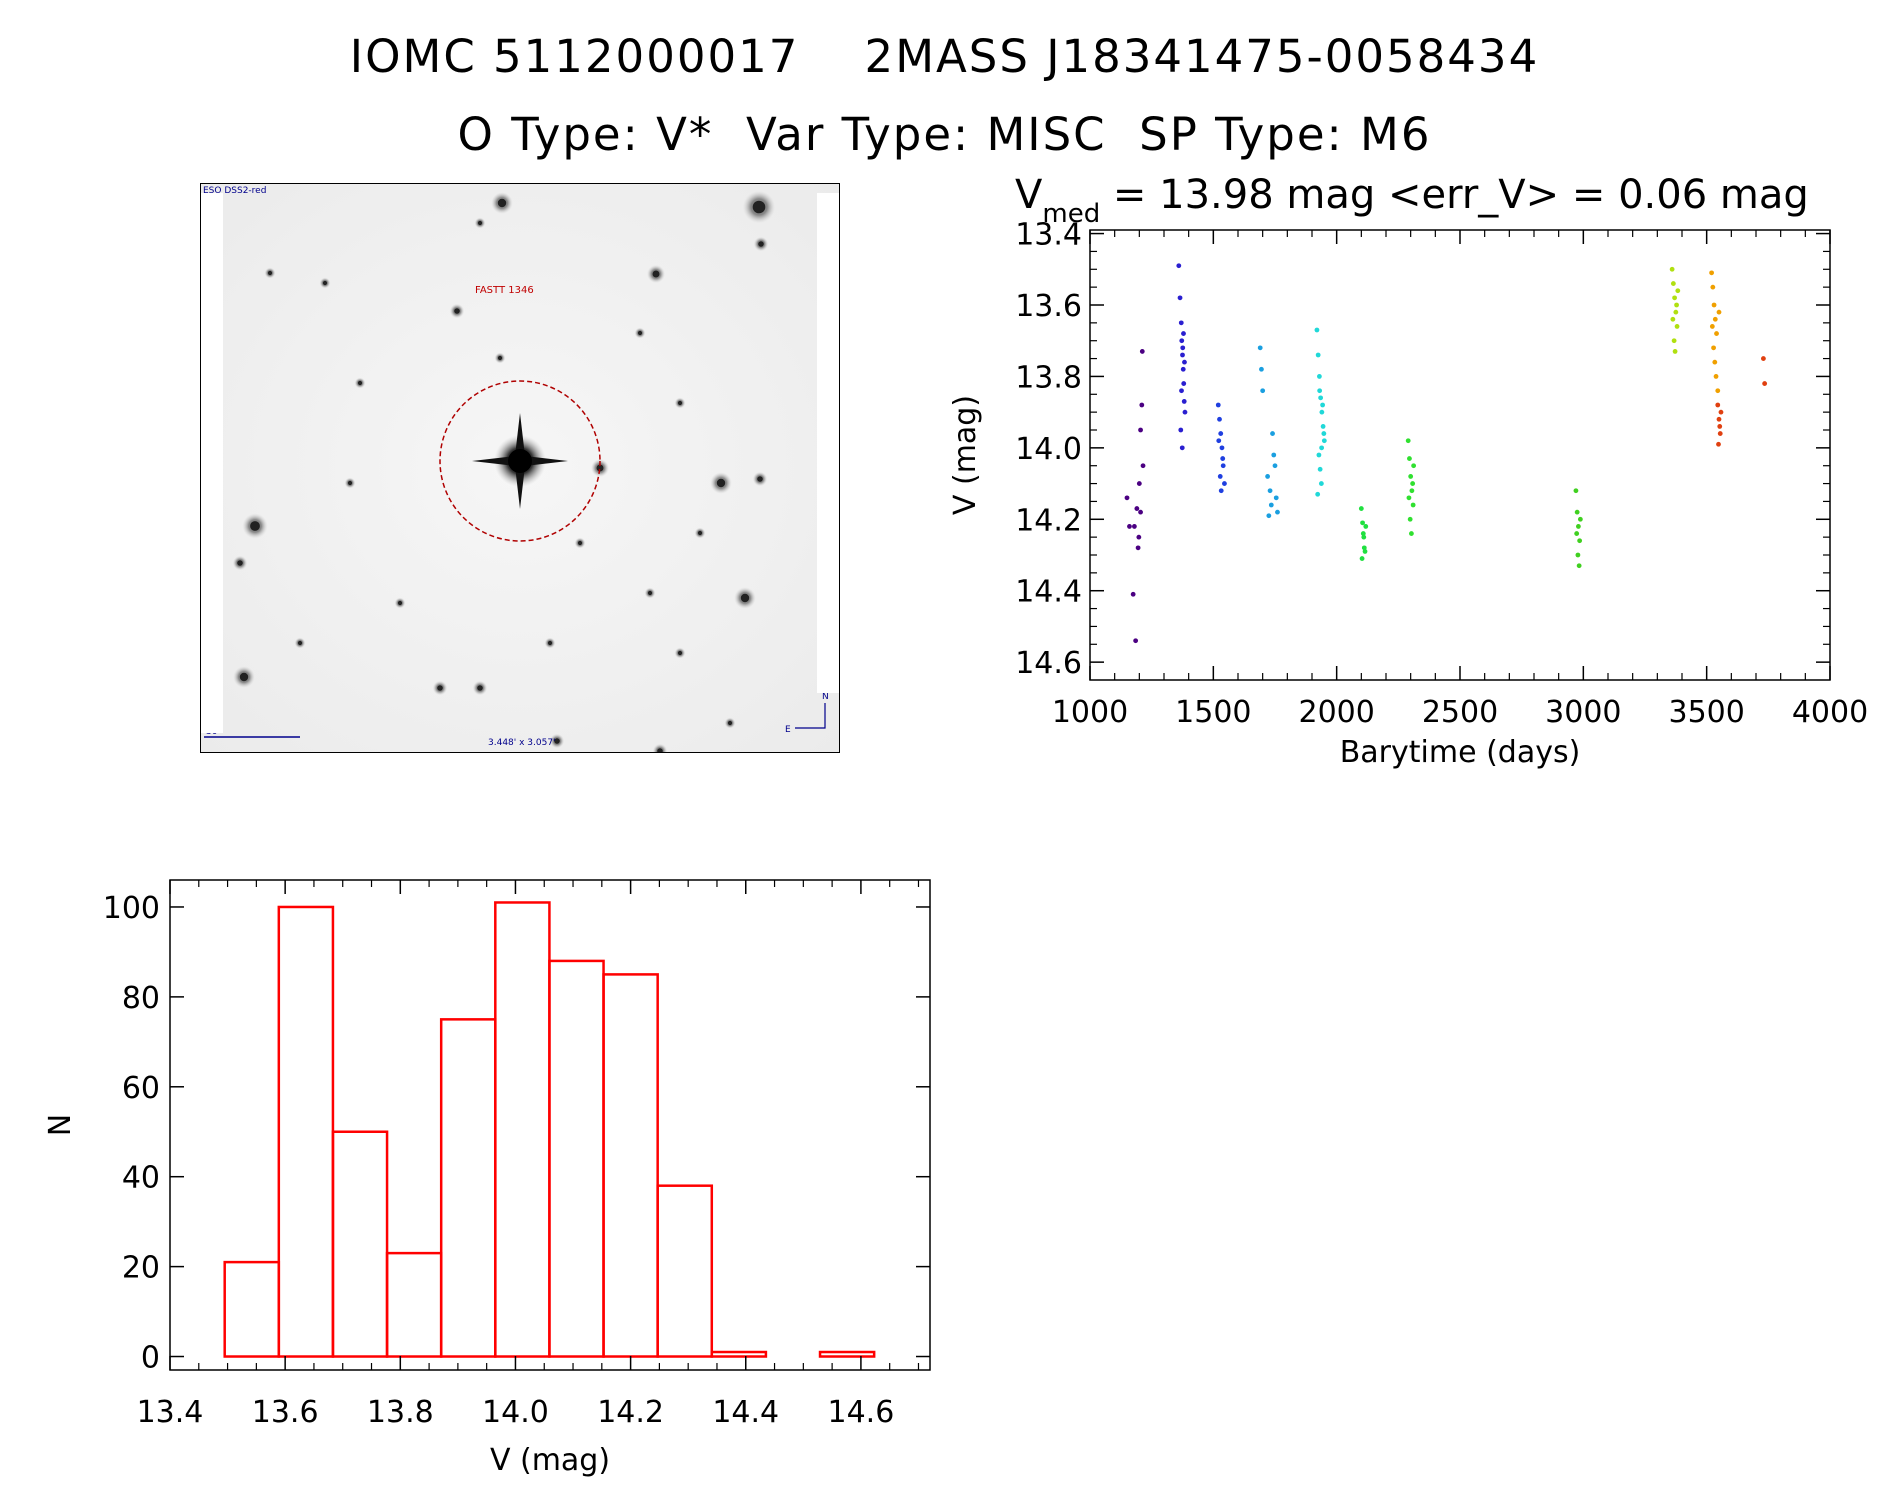 The width and height of the screenshot is (1889, 1494). I want to click on sky-frame, so click(520, 468).